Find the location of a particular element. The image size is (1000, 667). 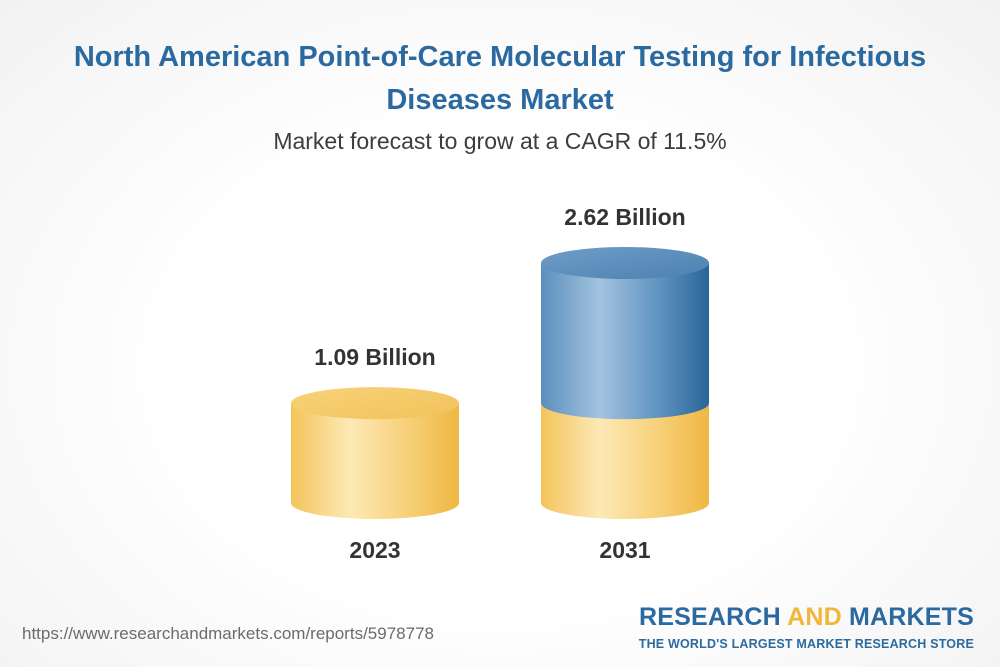

value-label-2031: 2.62 Billion is located at coordinates (624, 217).